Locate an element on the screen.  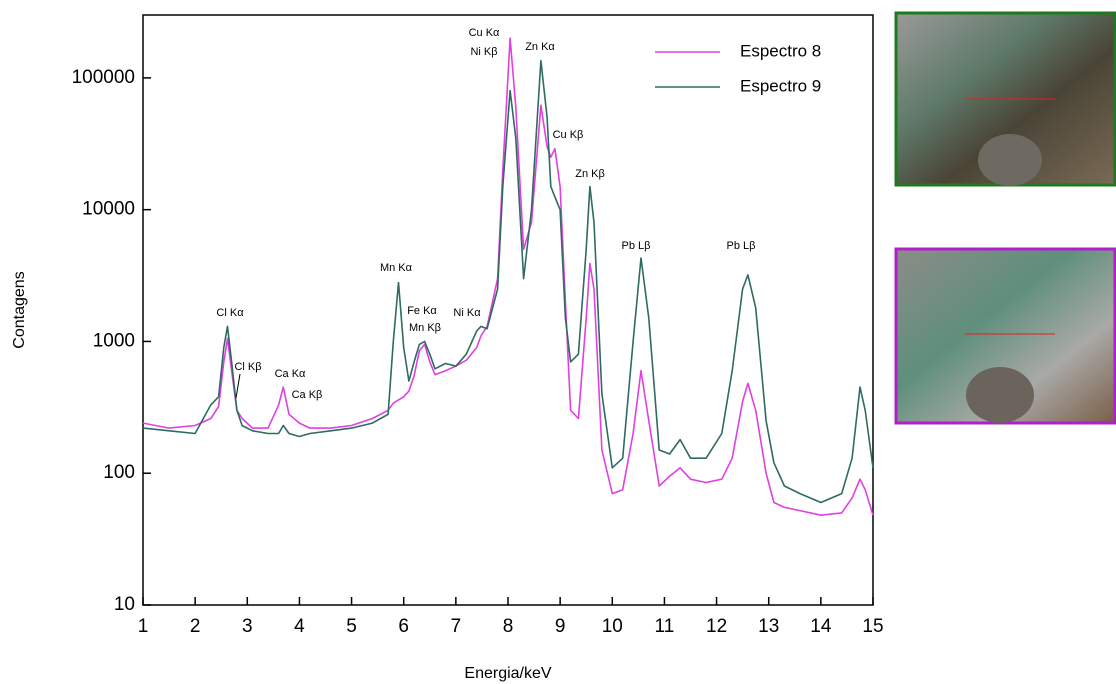
peak-annotation: Cl Kα is located at coordinates (230, 313).